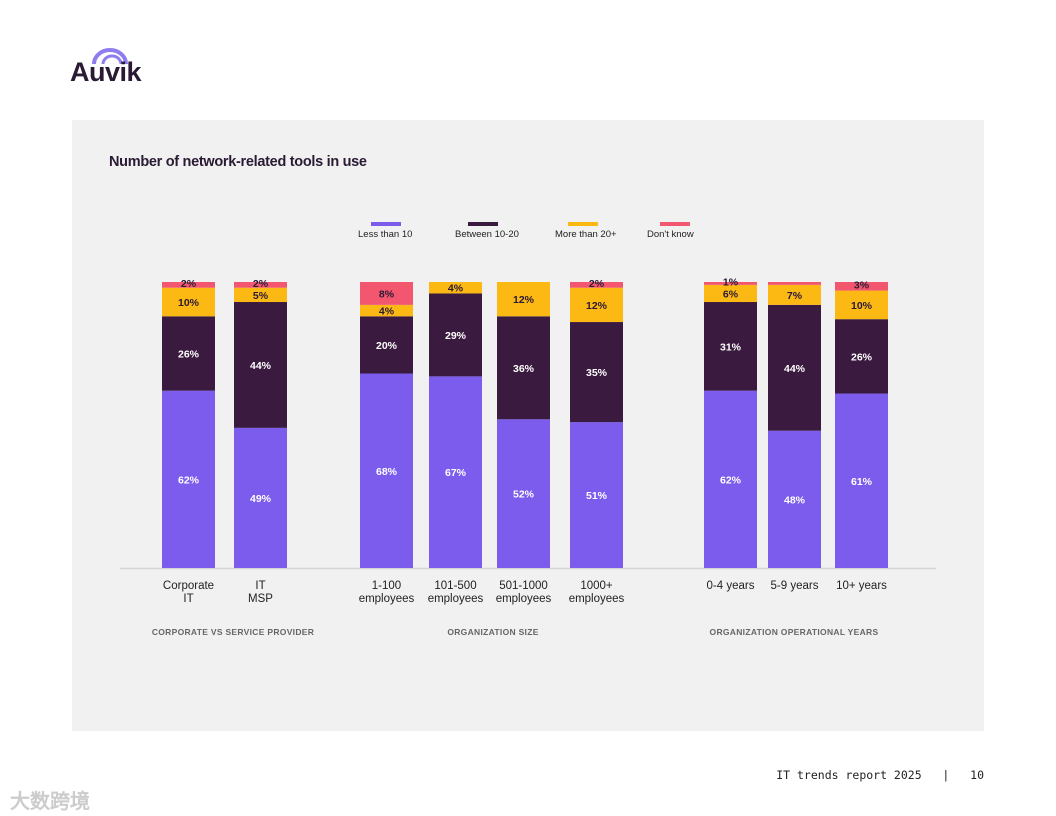  Describe the element at coordinates (731, 586) in the screenshot. I see `category-label: 0-4 years` at that location.